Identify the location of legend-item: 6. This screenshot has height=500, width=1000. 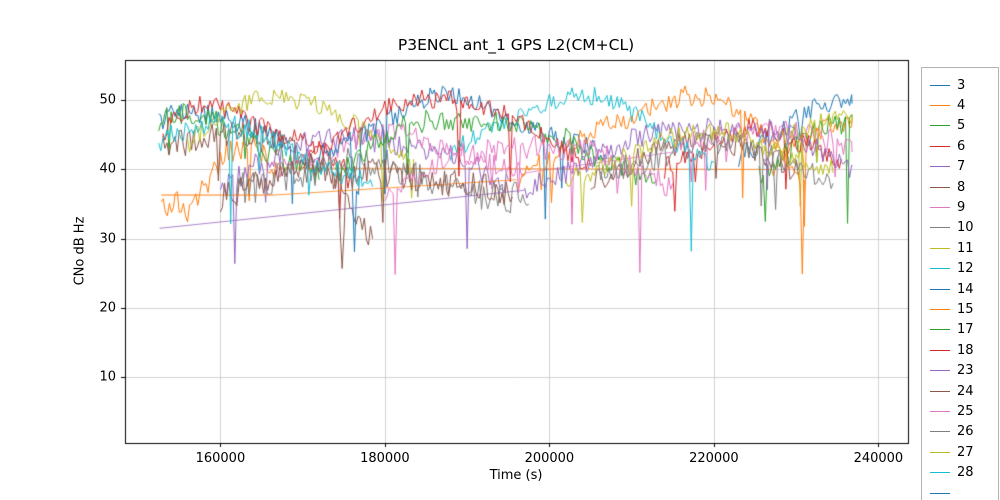
(960, 146).